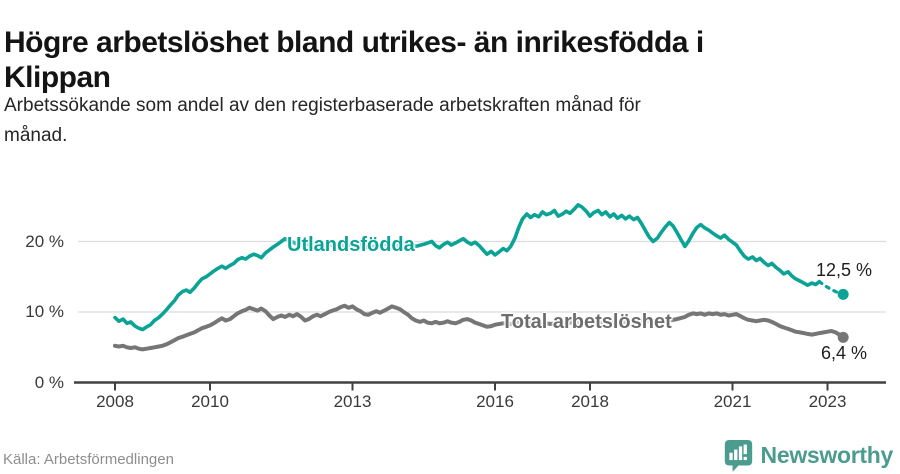 This screenshot has width=900, height=474. What do you see at coordinates (44, 311) in the screenshot?
I see `y-tick-label: 10 %` at bounding box center [44, 311].